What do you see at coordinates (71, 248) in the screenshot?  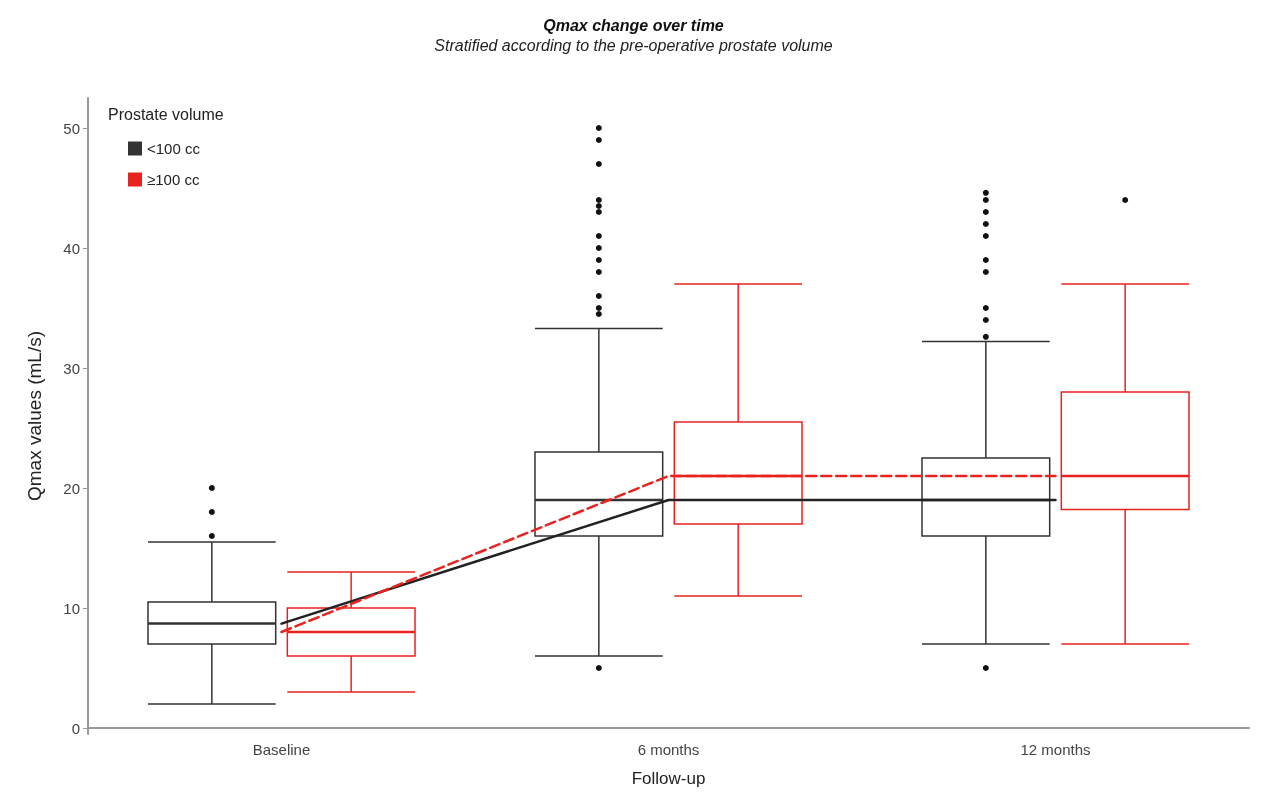 I see `y-tick-label: 40` at bounding box center [71, 248].